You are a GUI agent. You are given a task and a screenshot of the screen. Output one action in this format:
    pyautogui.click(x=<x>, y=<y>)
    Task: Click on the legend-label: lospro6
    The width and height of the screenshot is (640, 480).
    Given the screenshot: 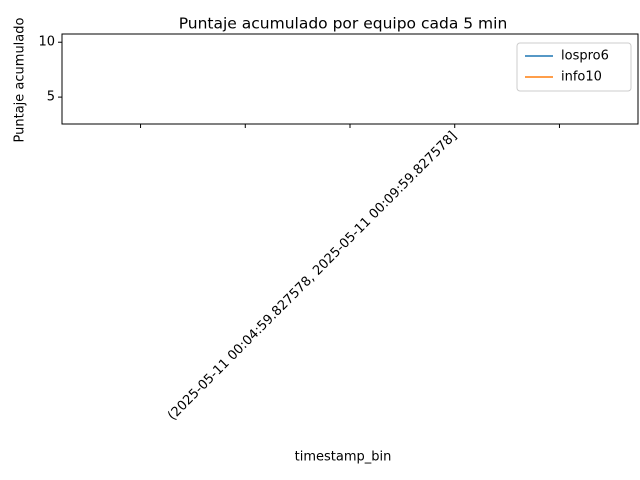 What is the action you would take?
    pyautogui.click(x=585, y=56)
    